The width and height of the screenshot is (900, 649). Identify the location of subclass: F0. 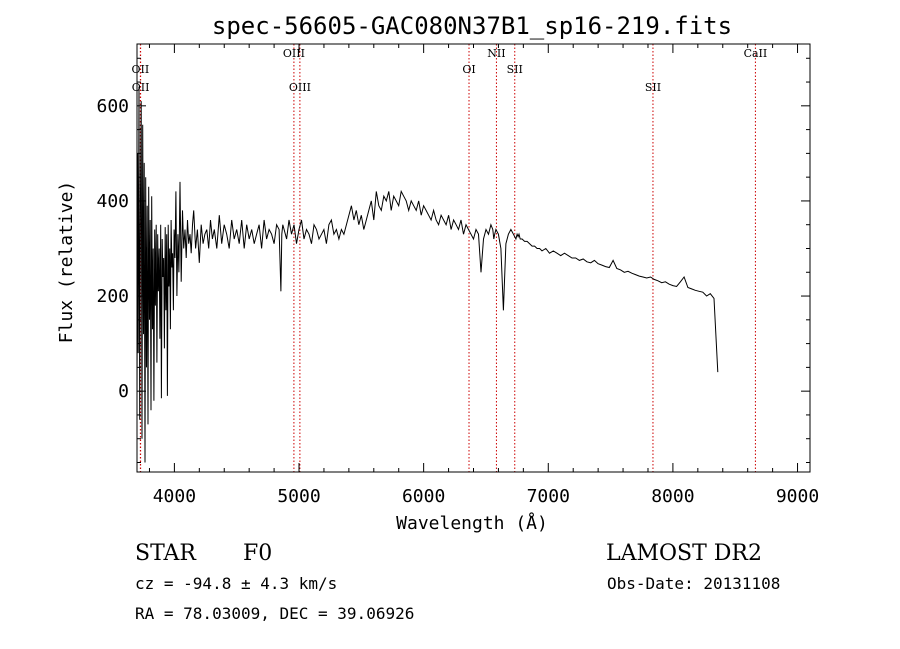
(257, 553).